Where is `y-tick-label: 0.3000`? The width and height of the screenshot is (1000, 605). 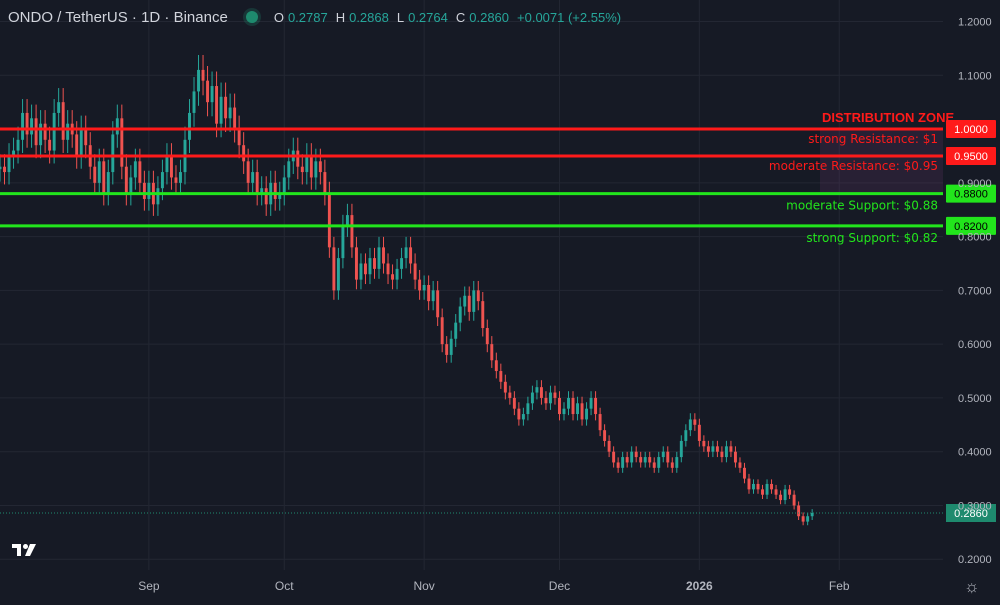 y-tick-label: 0.3000 is located at coordinates (975, 506).